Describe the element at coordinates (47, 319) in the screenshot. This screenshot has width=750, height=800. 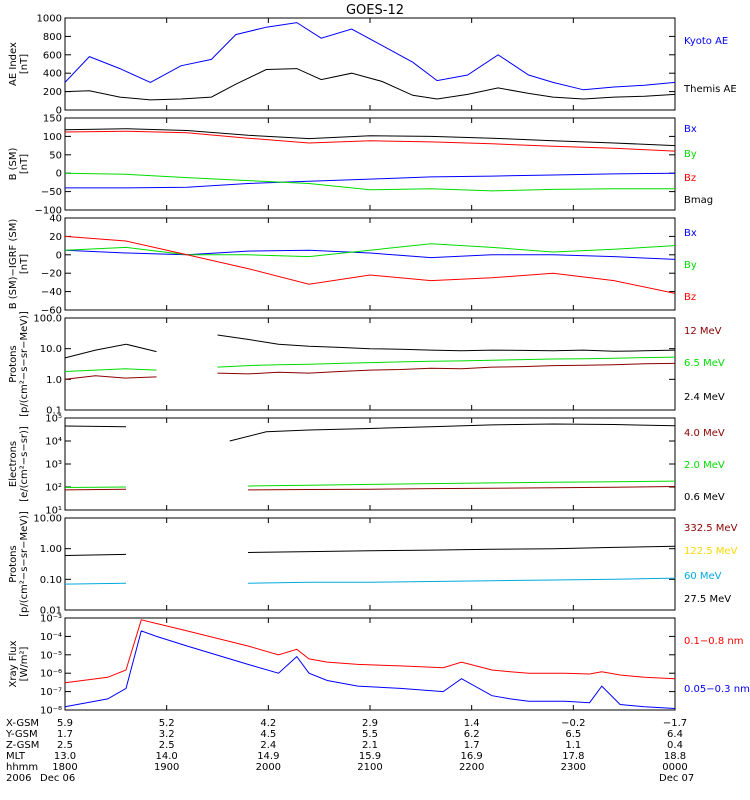
I see `y-tick-label: 100.0` at that location.